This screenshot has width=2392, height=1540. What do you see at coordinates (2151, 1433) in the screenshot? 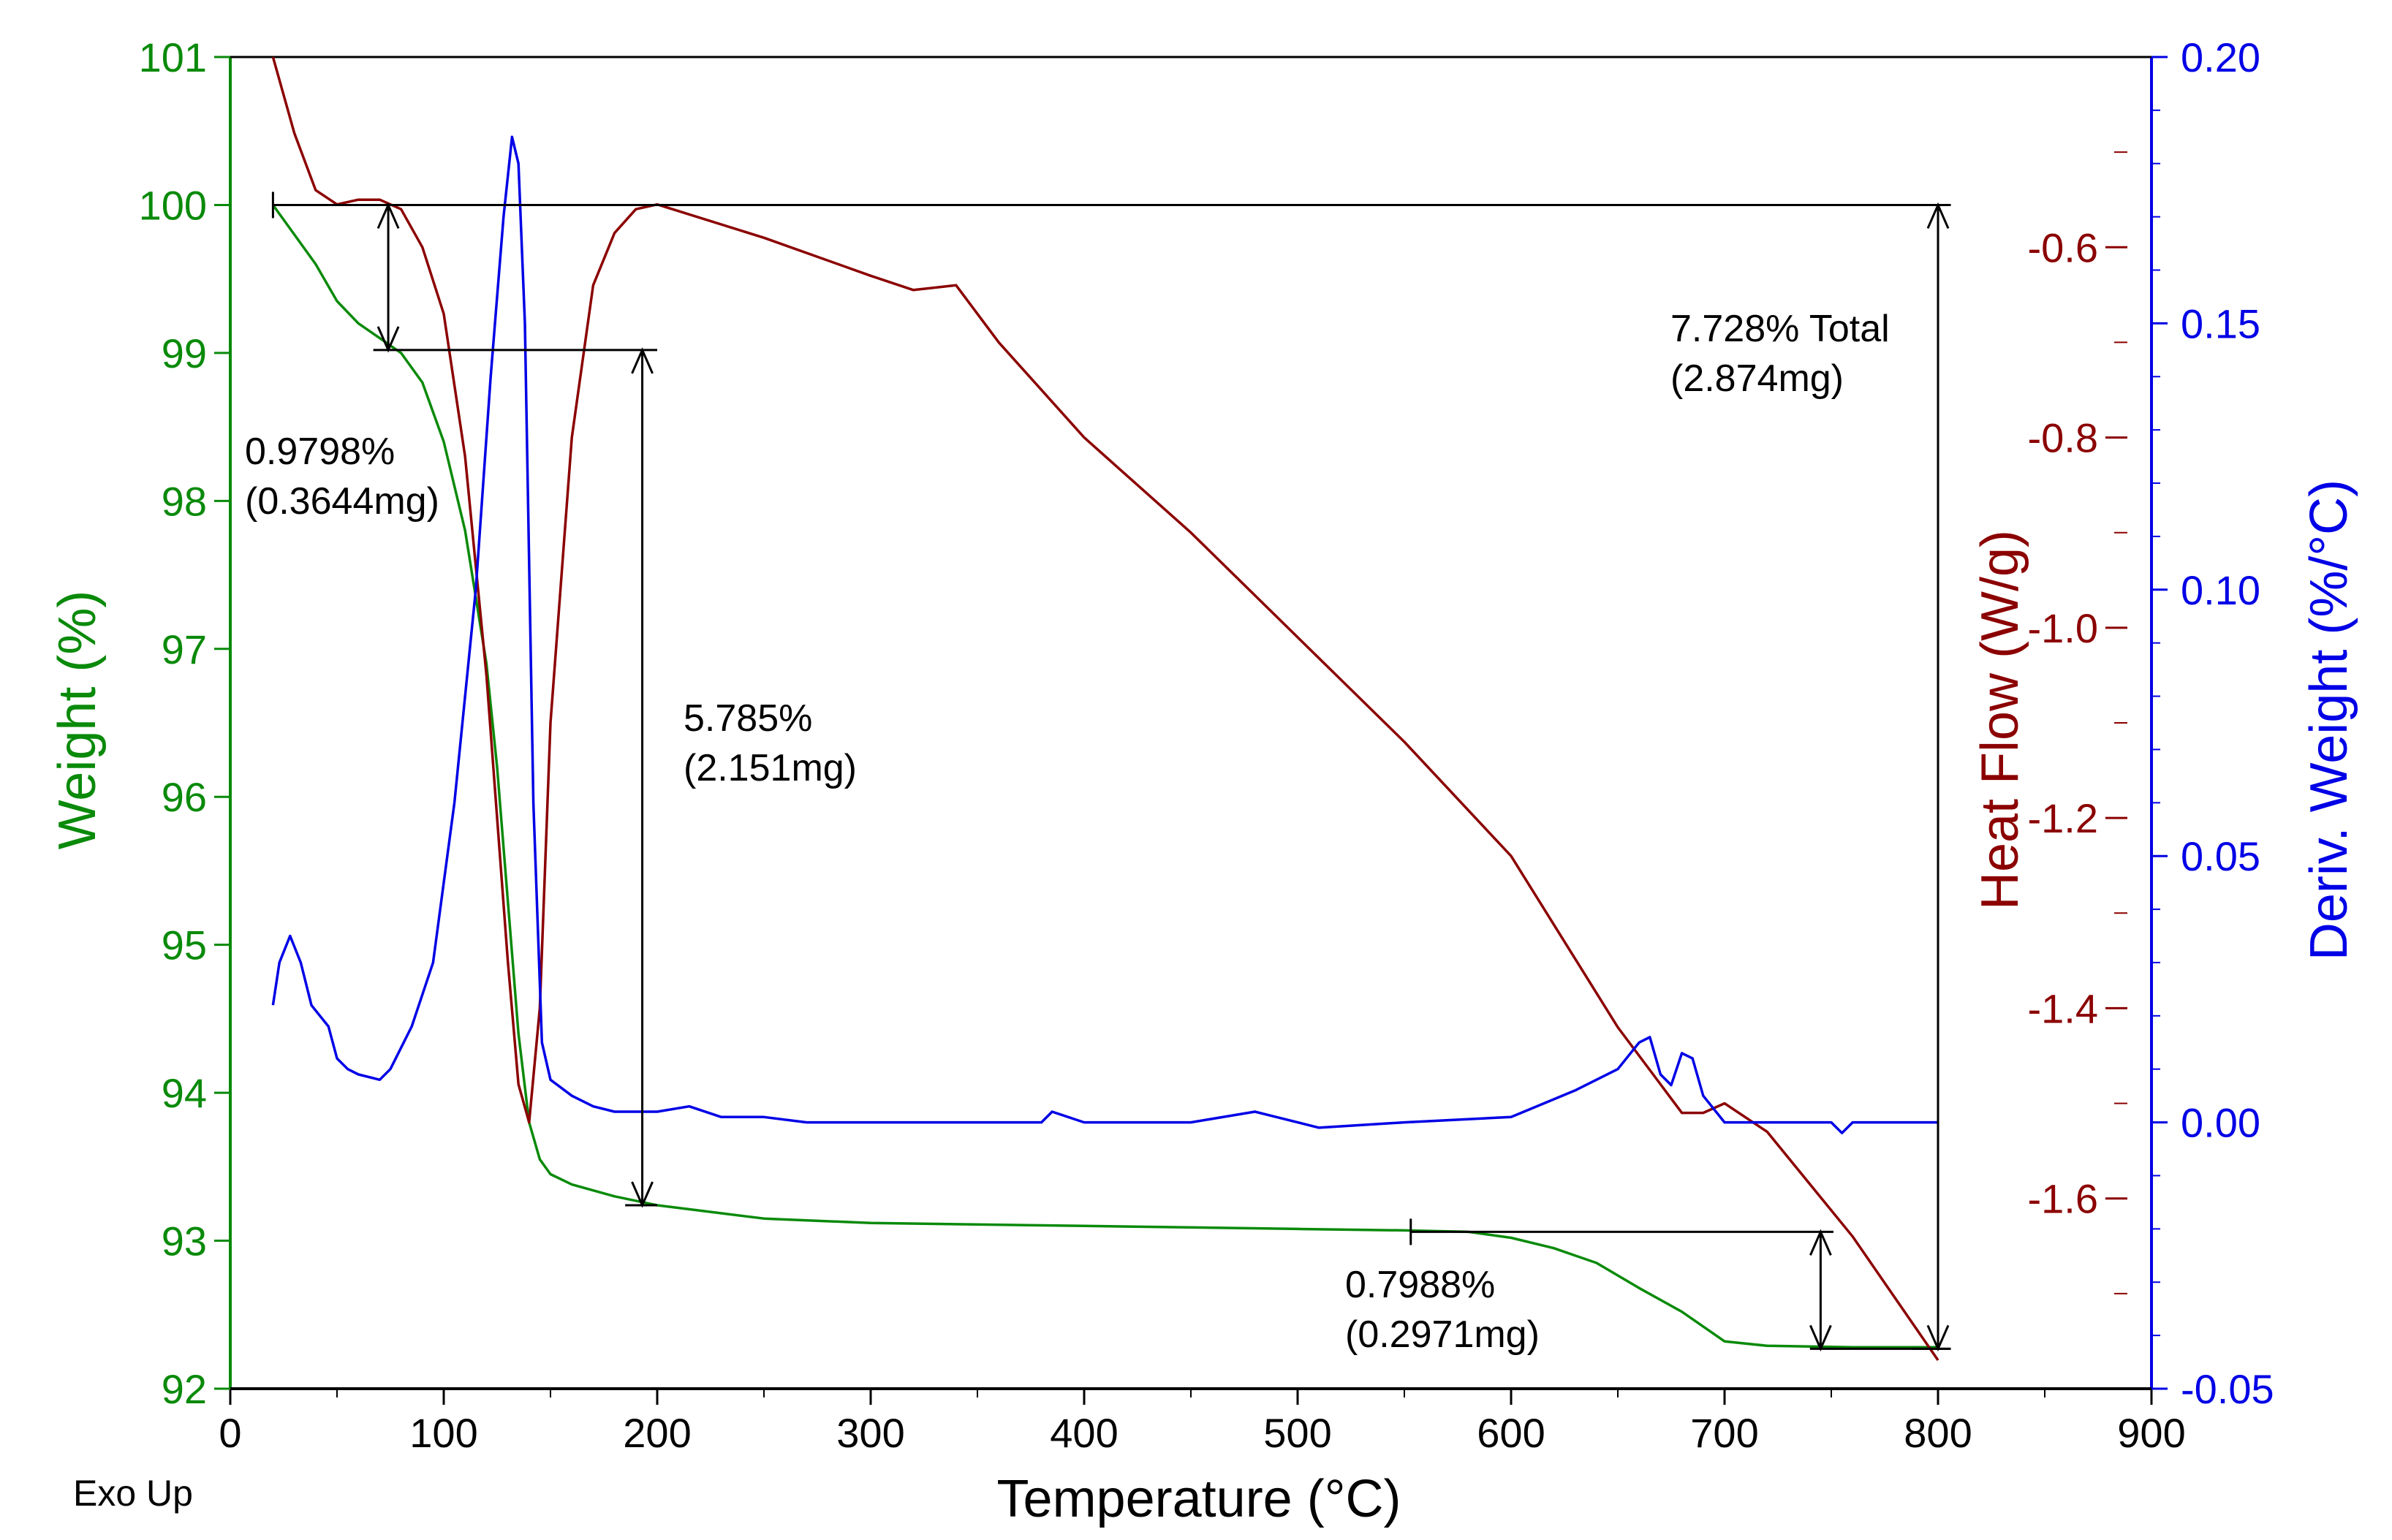
I see `x-tick-label: 900` at bounding box center [2151, 1433].